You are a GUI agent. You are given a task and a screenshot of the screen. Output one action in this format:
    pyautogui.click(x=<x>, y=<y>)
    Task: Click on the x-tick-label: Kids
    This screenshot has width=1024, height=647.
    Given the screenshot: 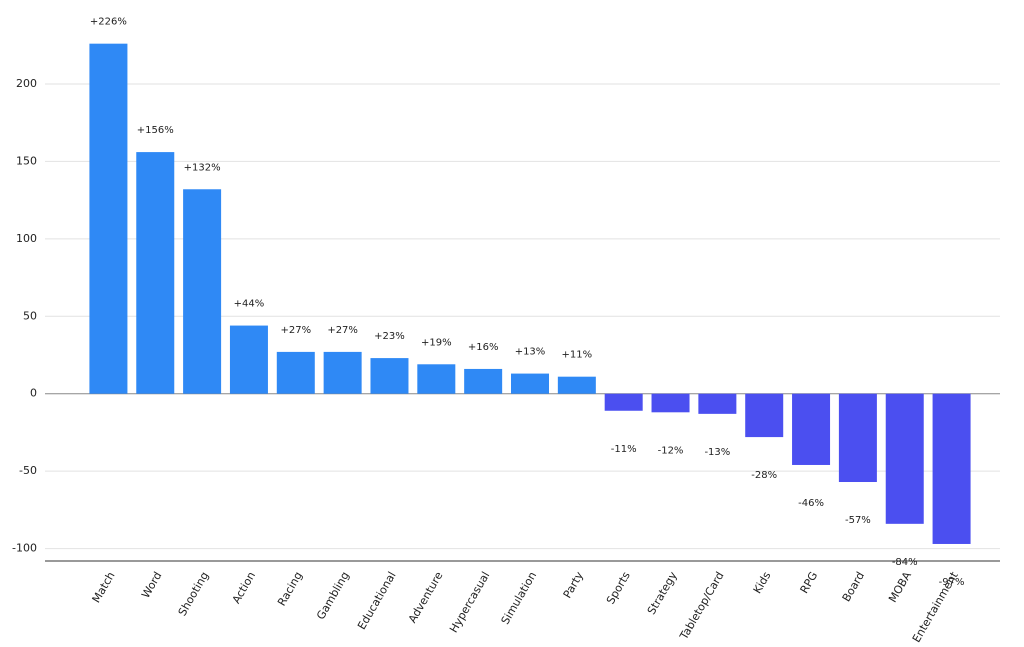 What is the action you would take?
    pyautogui.click(x=762, y=582)
    